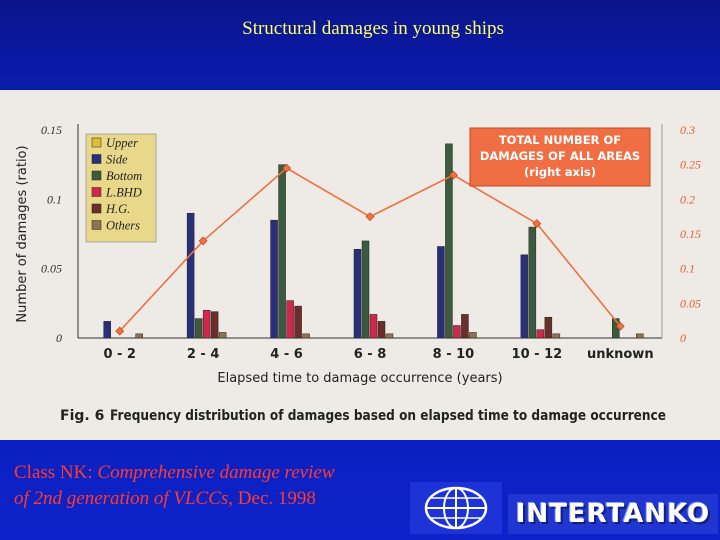 Image resolution: width=720 pixels, height=540 pixels. I want to click on legend-label: Others, so click(123, 226).